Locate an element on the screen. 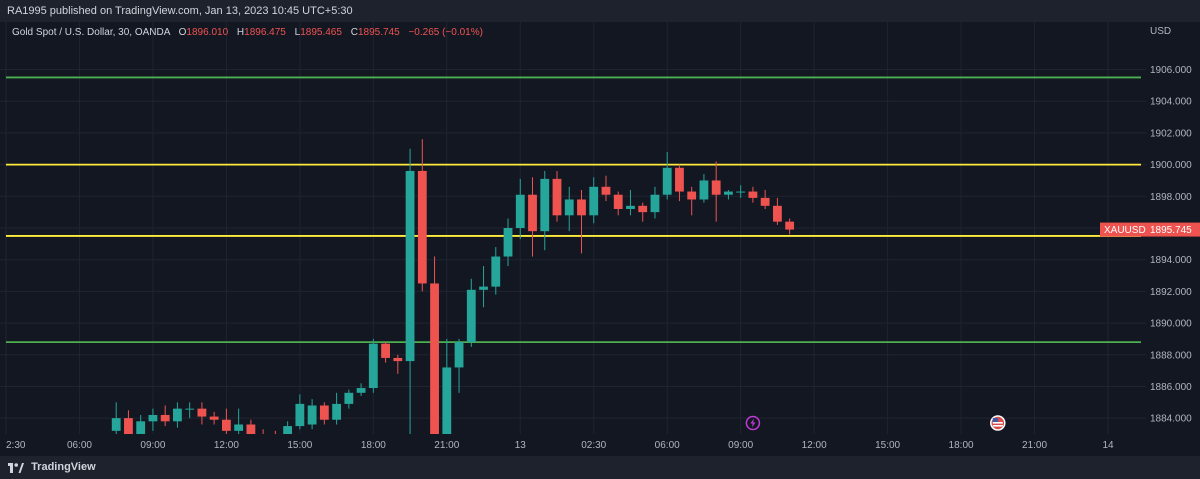 This screenshot has height=479, width=1200. time-tick-label: 18:00 is located at coordinates (373, 445).